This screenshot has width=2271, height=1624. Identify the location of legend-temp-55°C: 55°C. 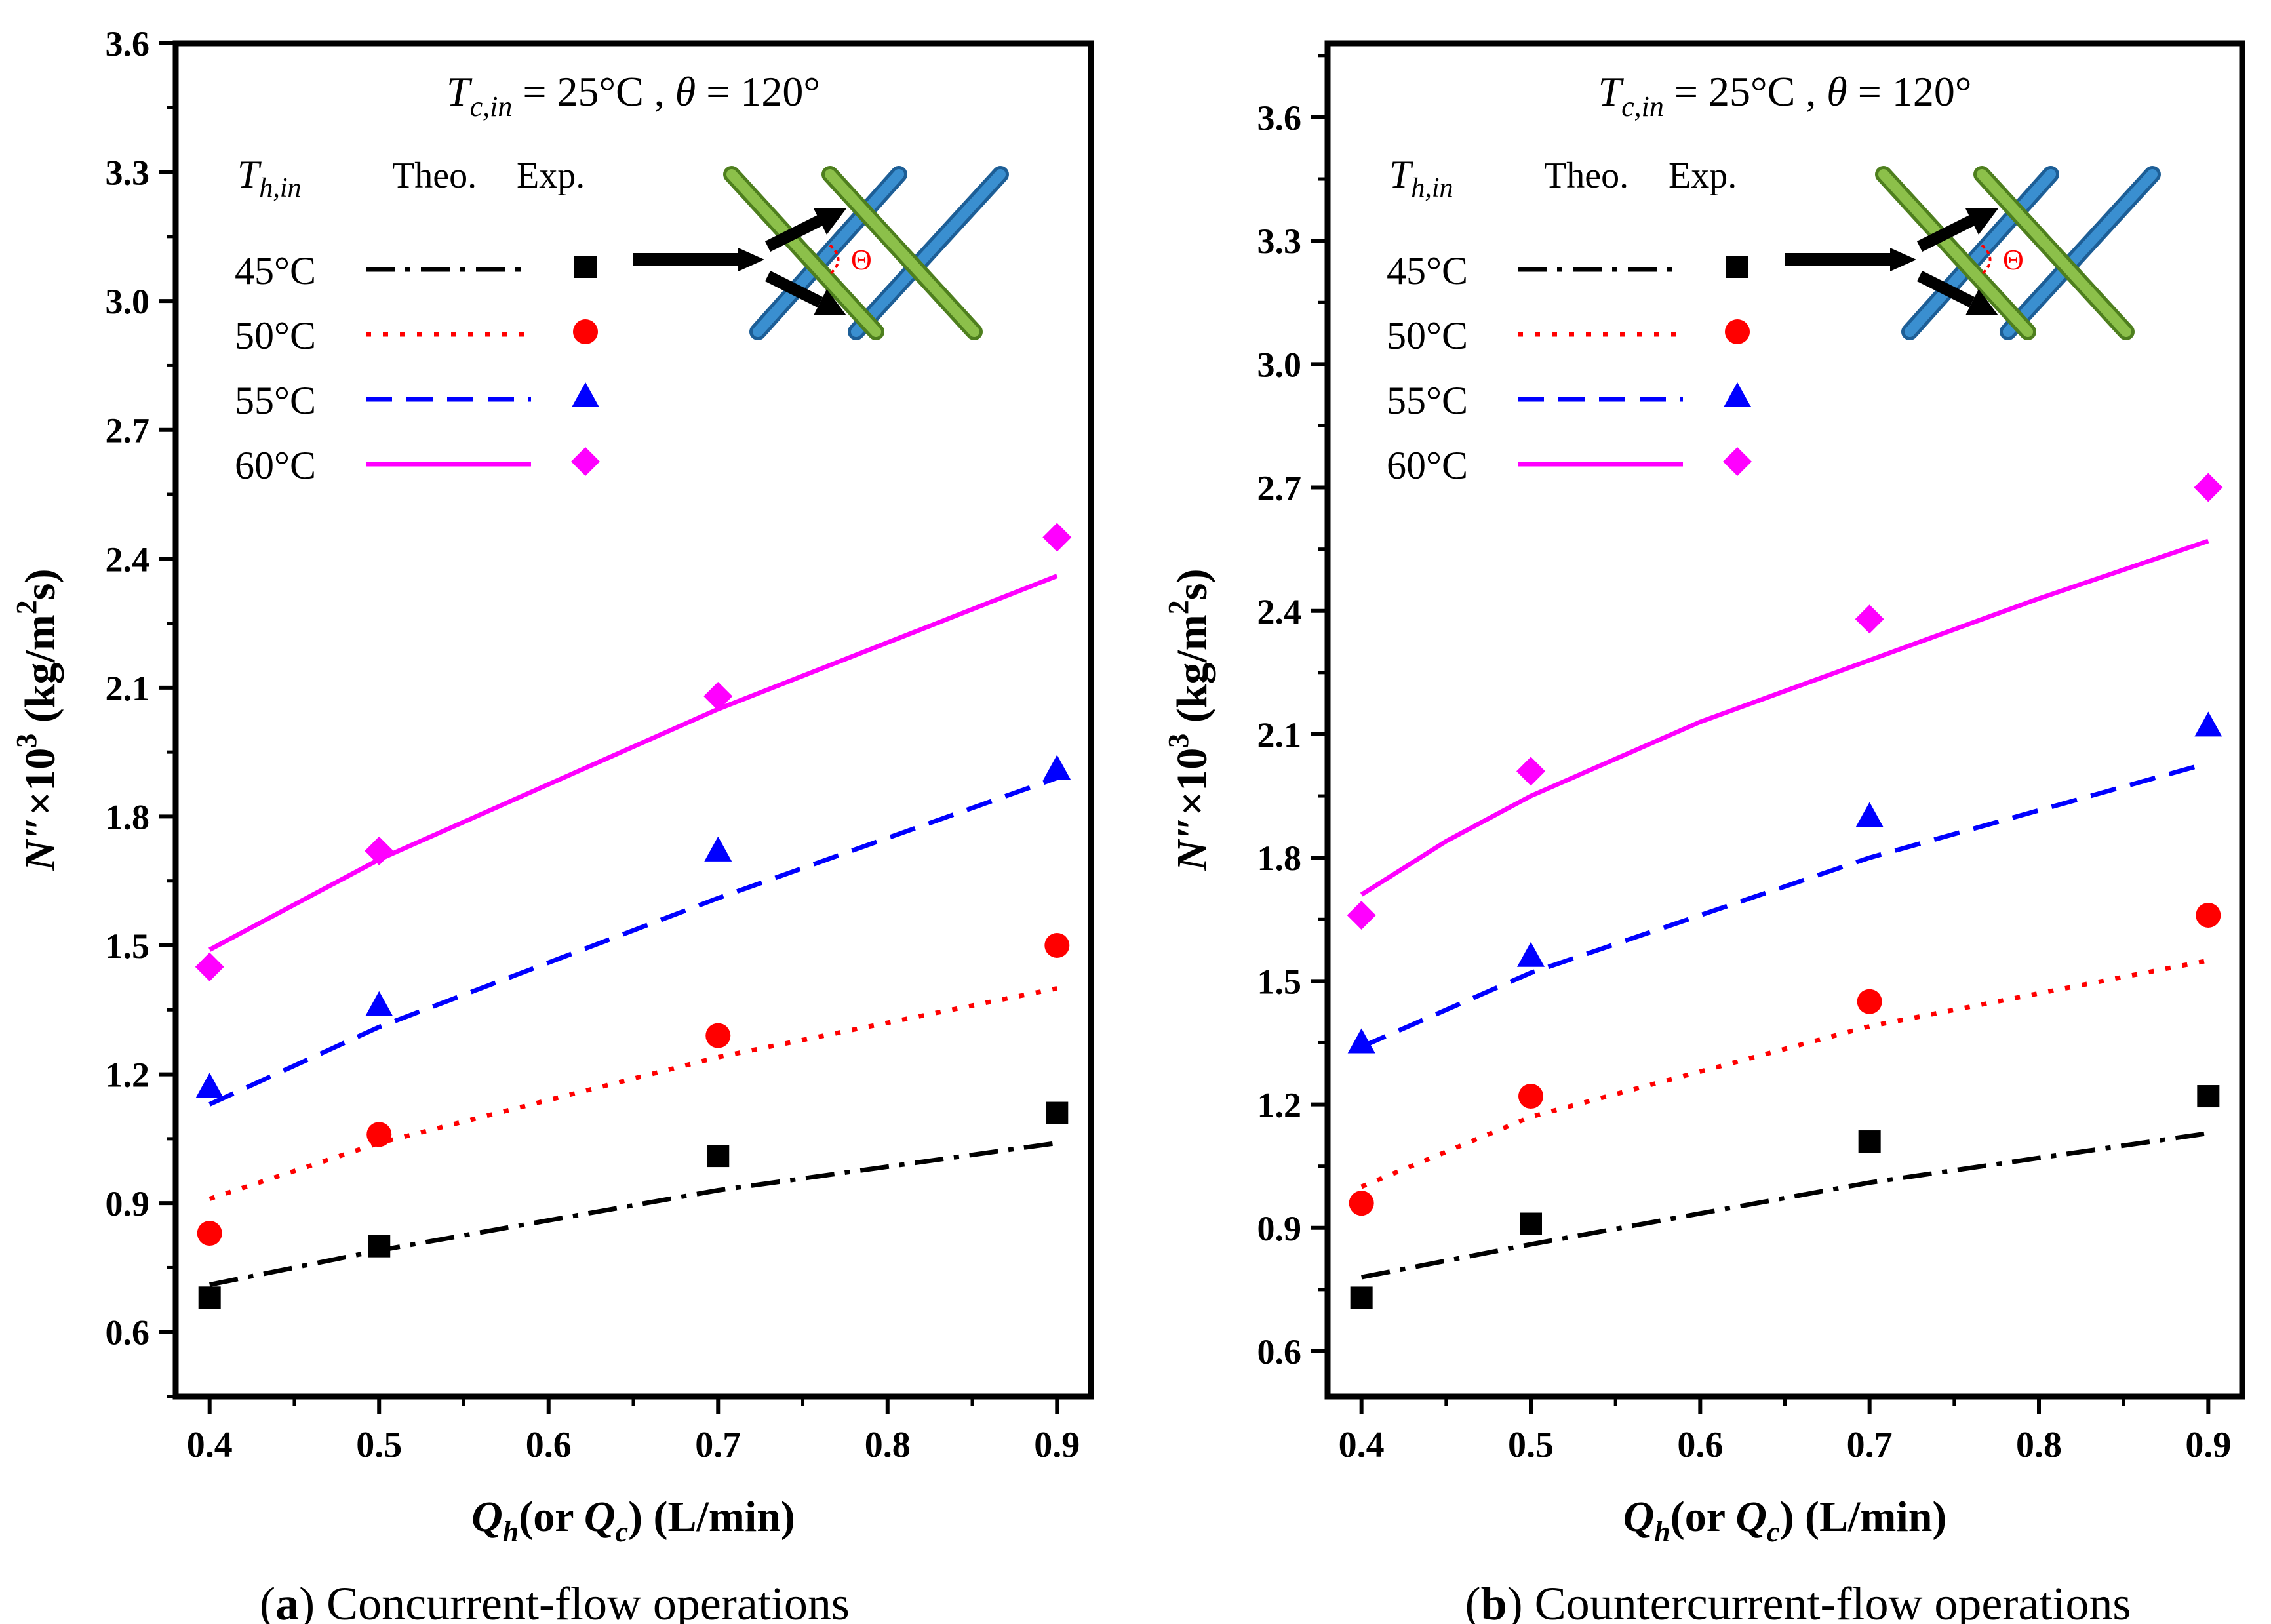
(275, 401).